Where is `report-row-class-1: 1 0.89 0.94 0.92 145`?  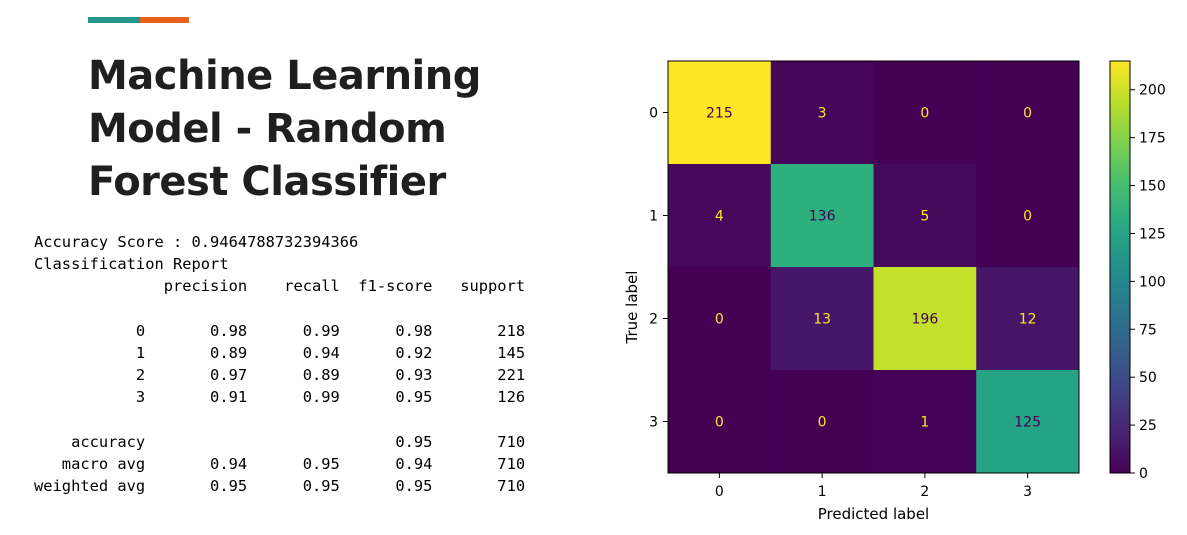 report-row-class-1: 1 0.89 0.94 0.92 145 is located at coordinates (280, 352).